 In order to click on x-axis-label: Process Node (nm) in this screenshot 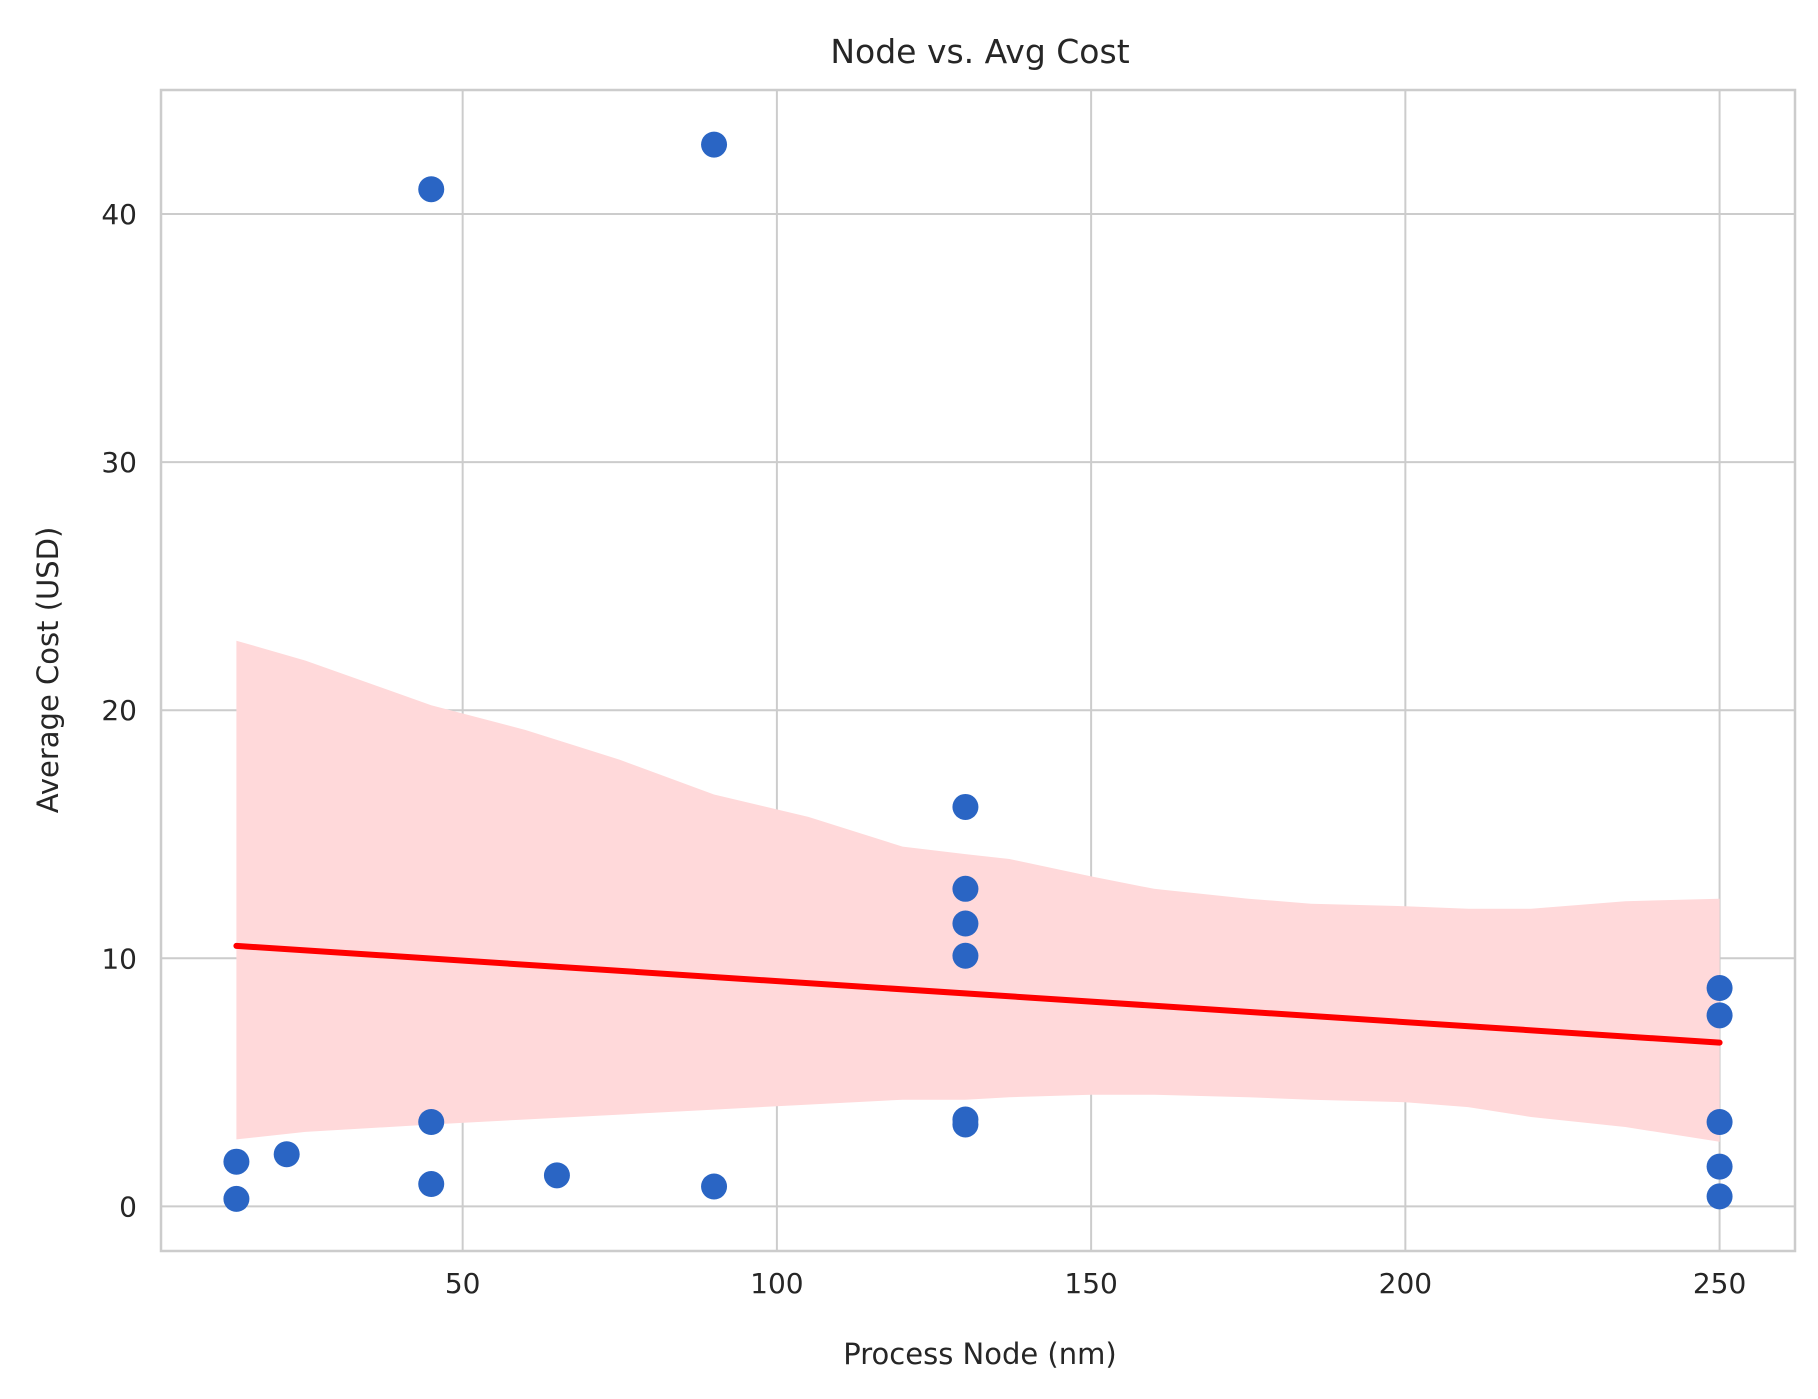, I will do `click(979, 1354)`.